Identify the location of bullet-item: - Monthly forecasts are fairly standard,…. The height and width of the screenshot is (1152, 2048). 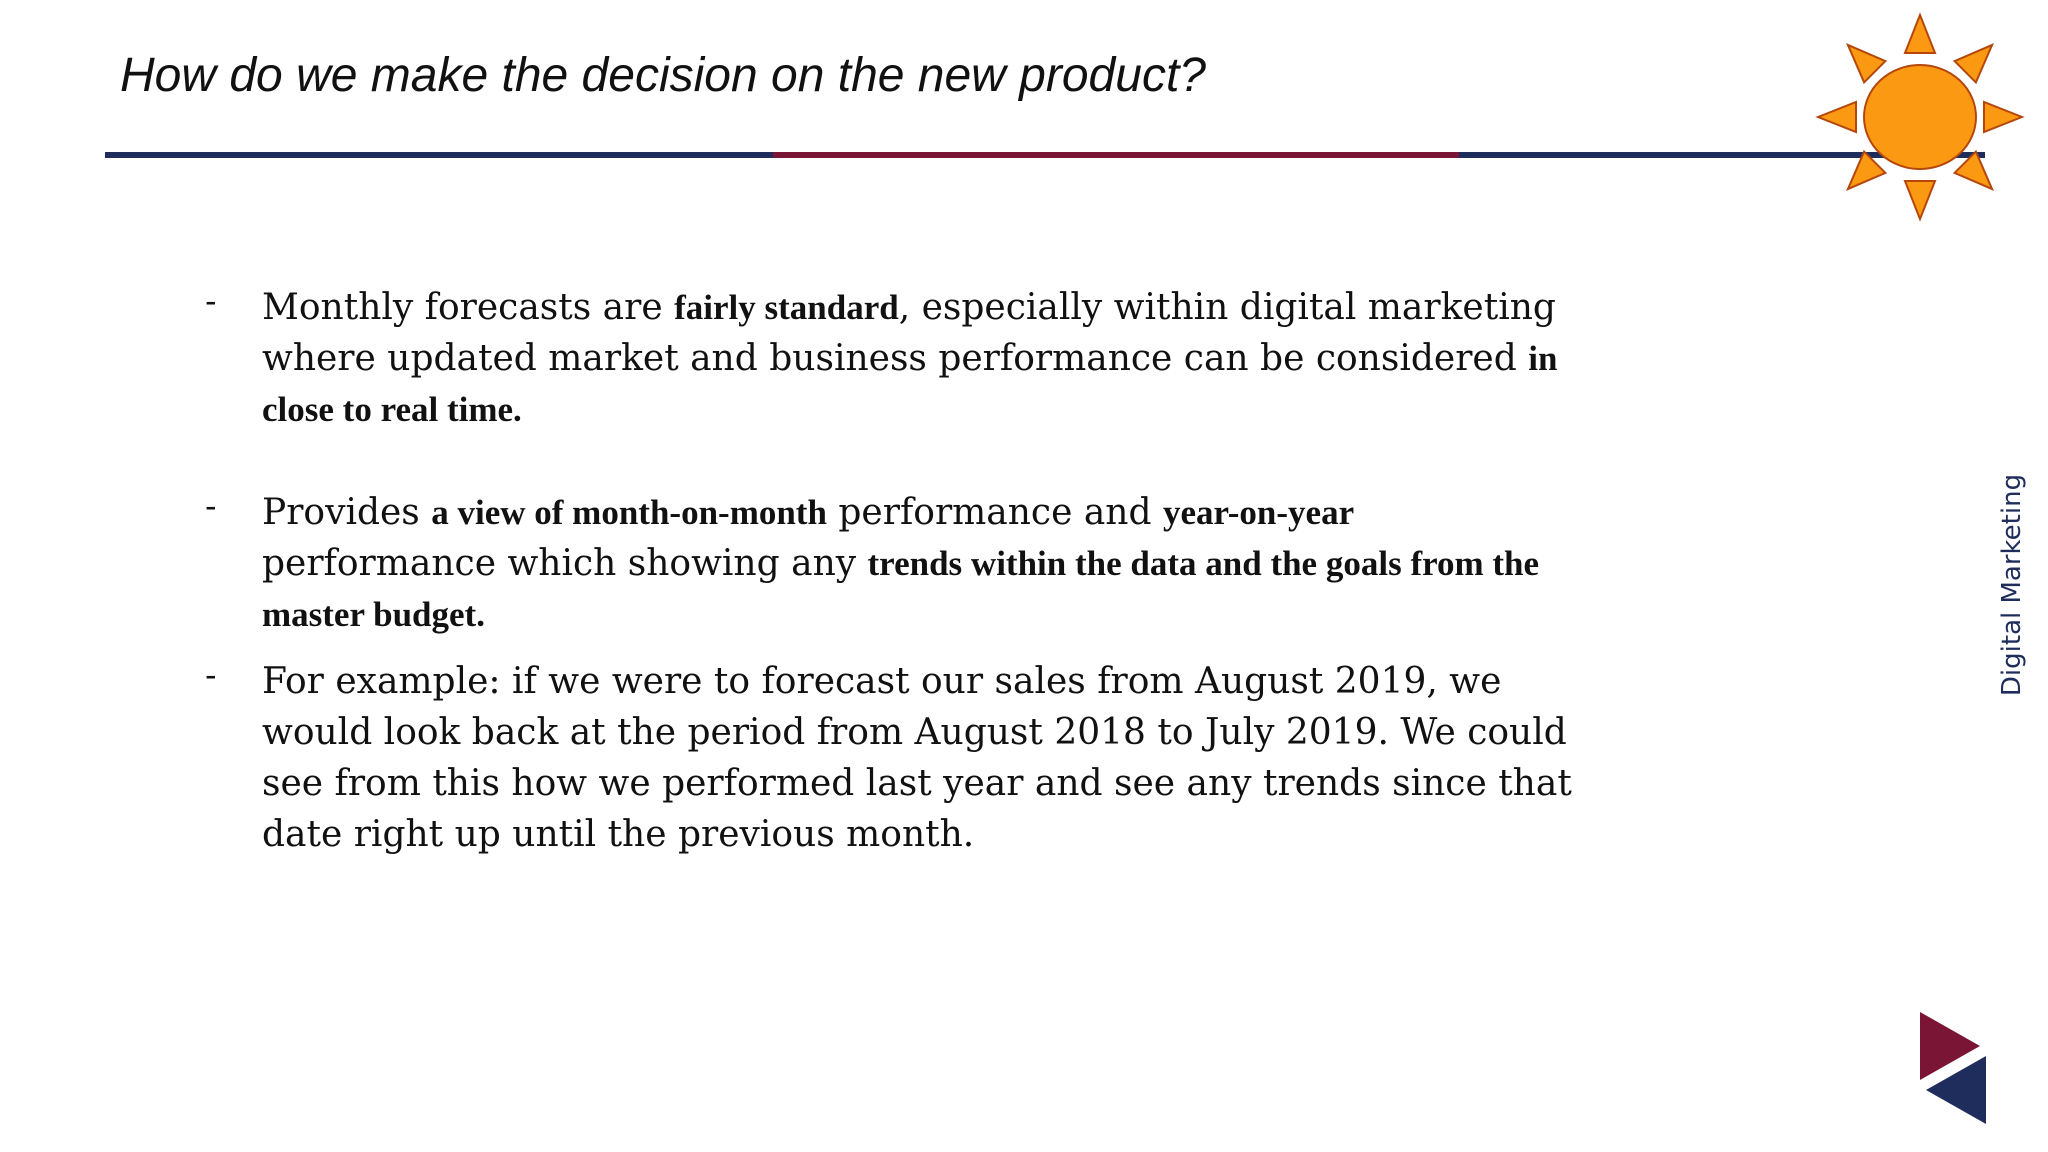
(895, 358).